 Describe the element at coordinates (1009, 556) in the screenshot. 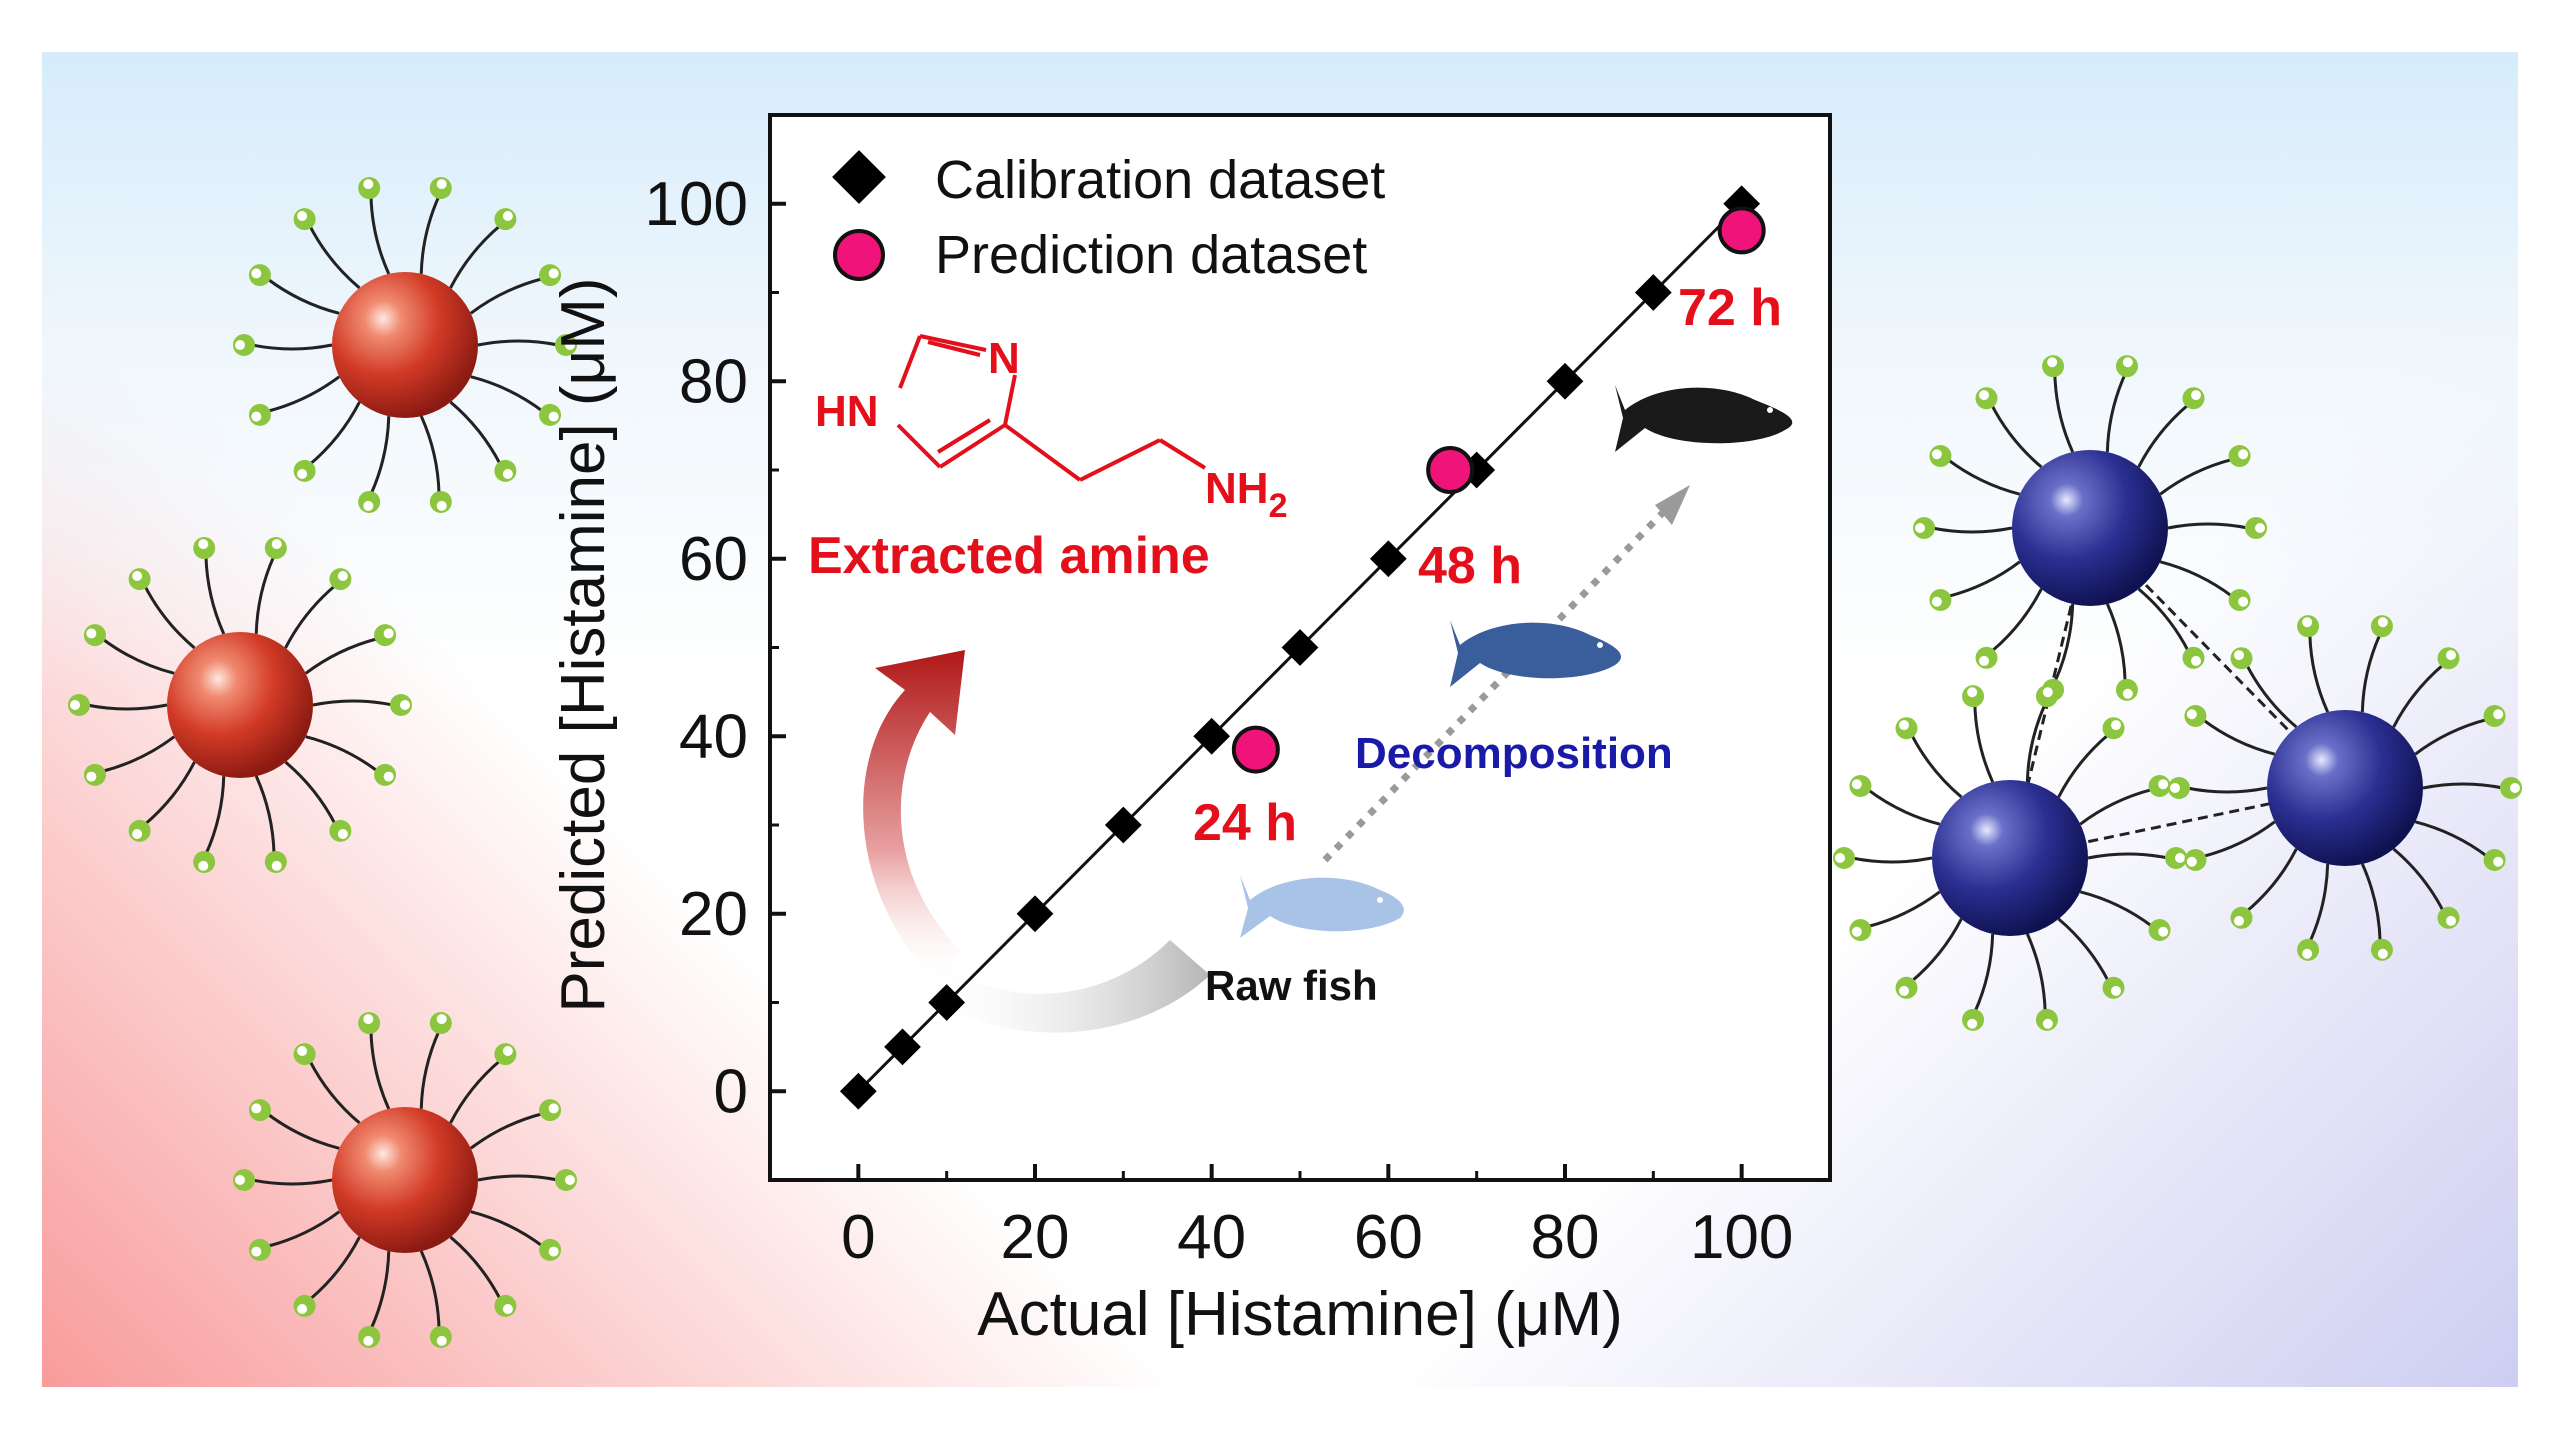

I see `extracted-amine-label: Extracted amine` at that location.